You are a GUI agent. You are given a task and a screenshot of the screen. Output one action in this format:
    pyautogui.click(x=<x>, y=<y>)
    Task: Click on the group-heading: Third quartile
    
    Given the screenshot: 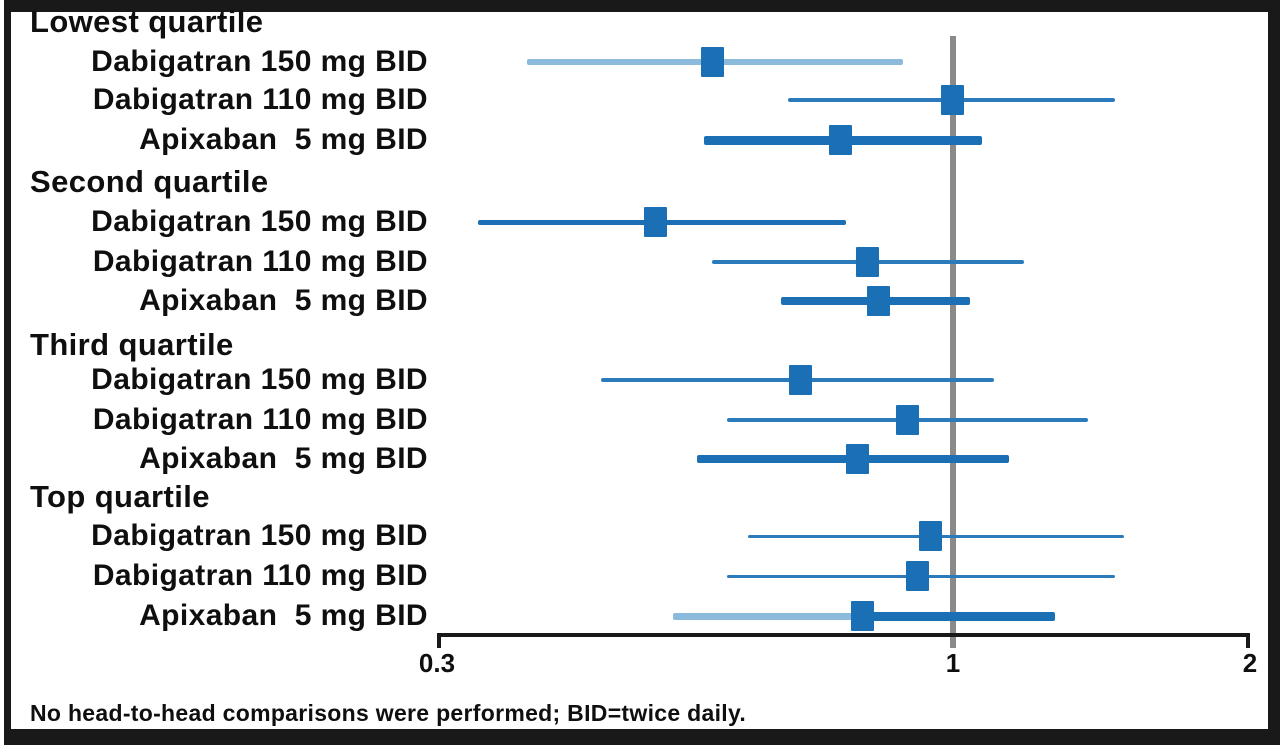 What is the action you would take?
    pyautogui.click(x=132, y=344)
    